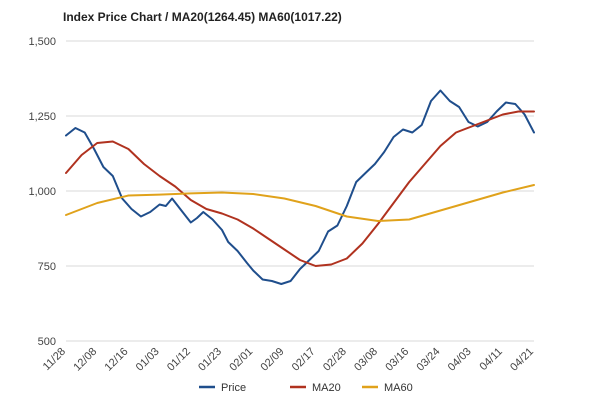 The width and height of the screenshot is (600, 402). What do you see at coordinates (179, 360) in the screenshot?
I see `x-tick-label: 01/12` at bounding box center [179, 360].